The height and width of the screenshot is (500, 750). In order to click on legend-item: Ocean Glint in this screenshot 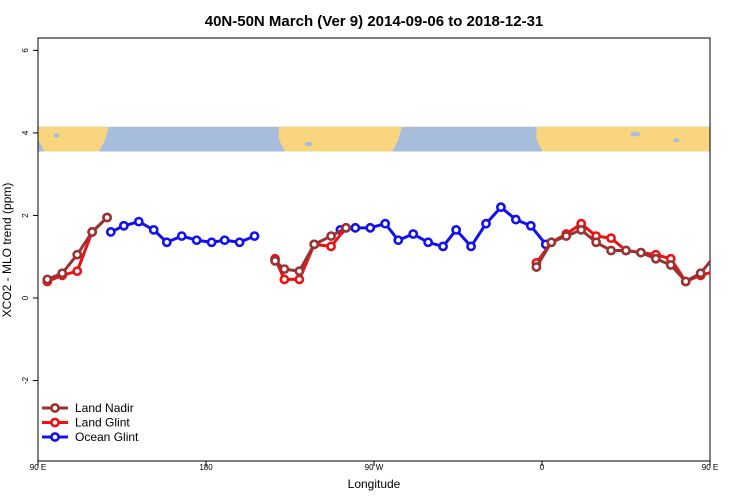, I will do `click(90, 437)`.